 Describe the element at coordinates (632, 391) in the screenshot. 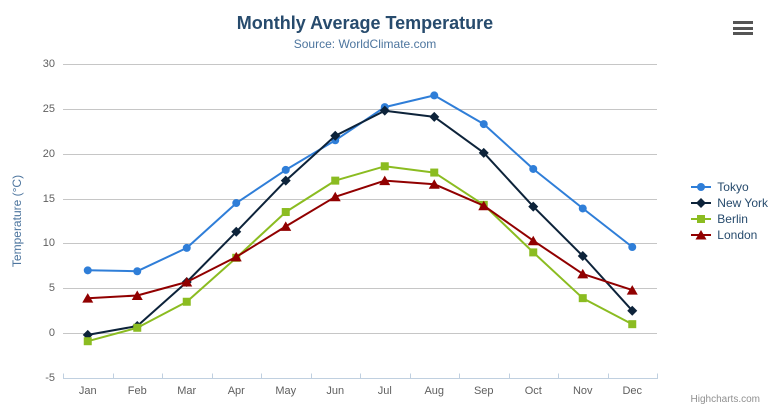

I see `x-axis-label-dec: Dec` at that location.